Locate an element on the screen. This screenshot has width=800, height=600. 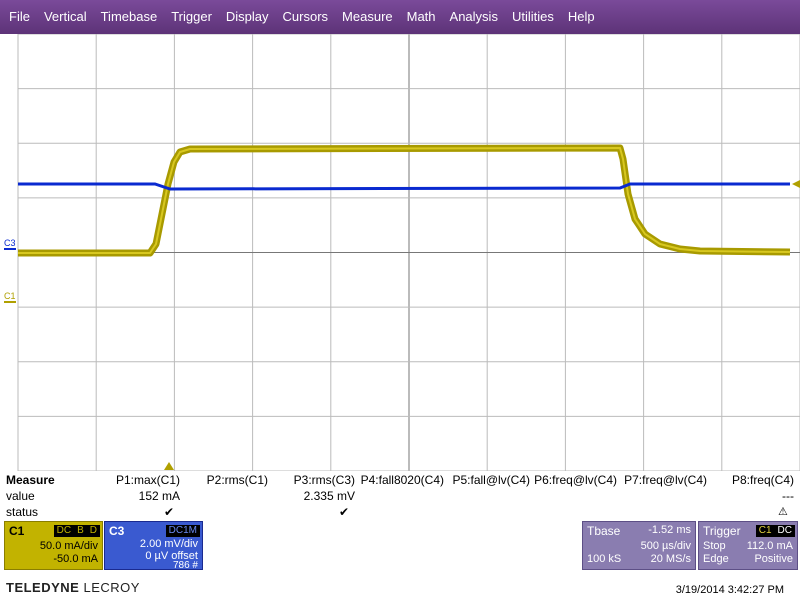
trigger-time-marker is located at coordinates (169, 466).